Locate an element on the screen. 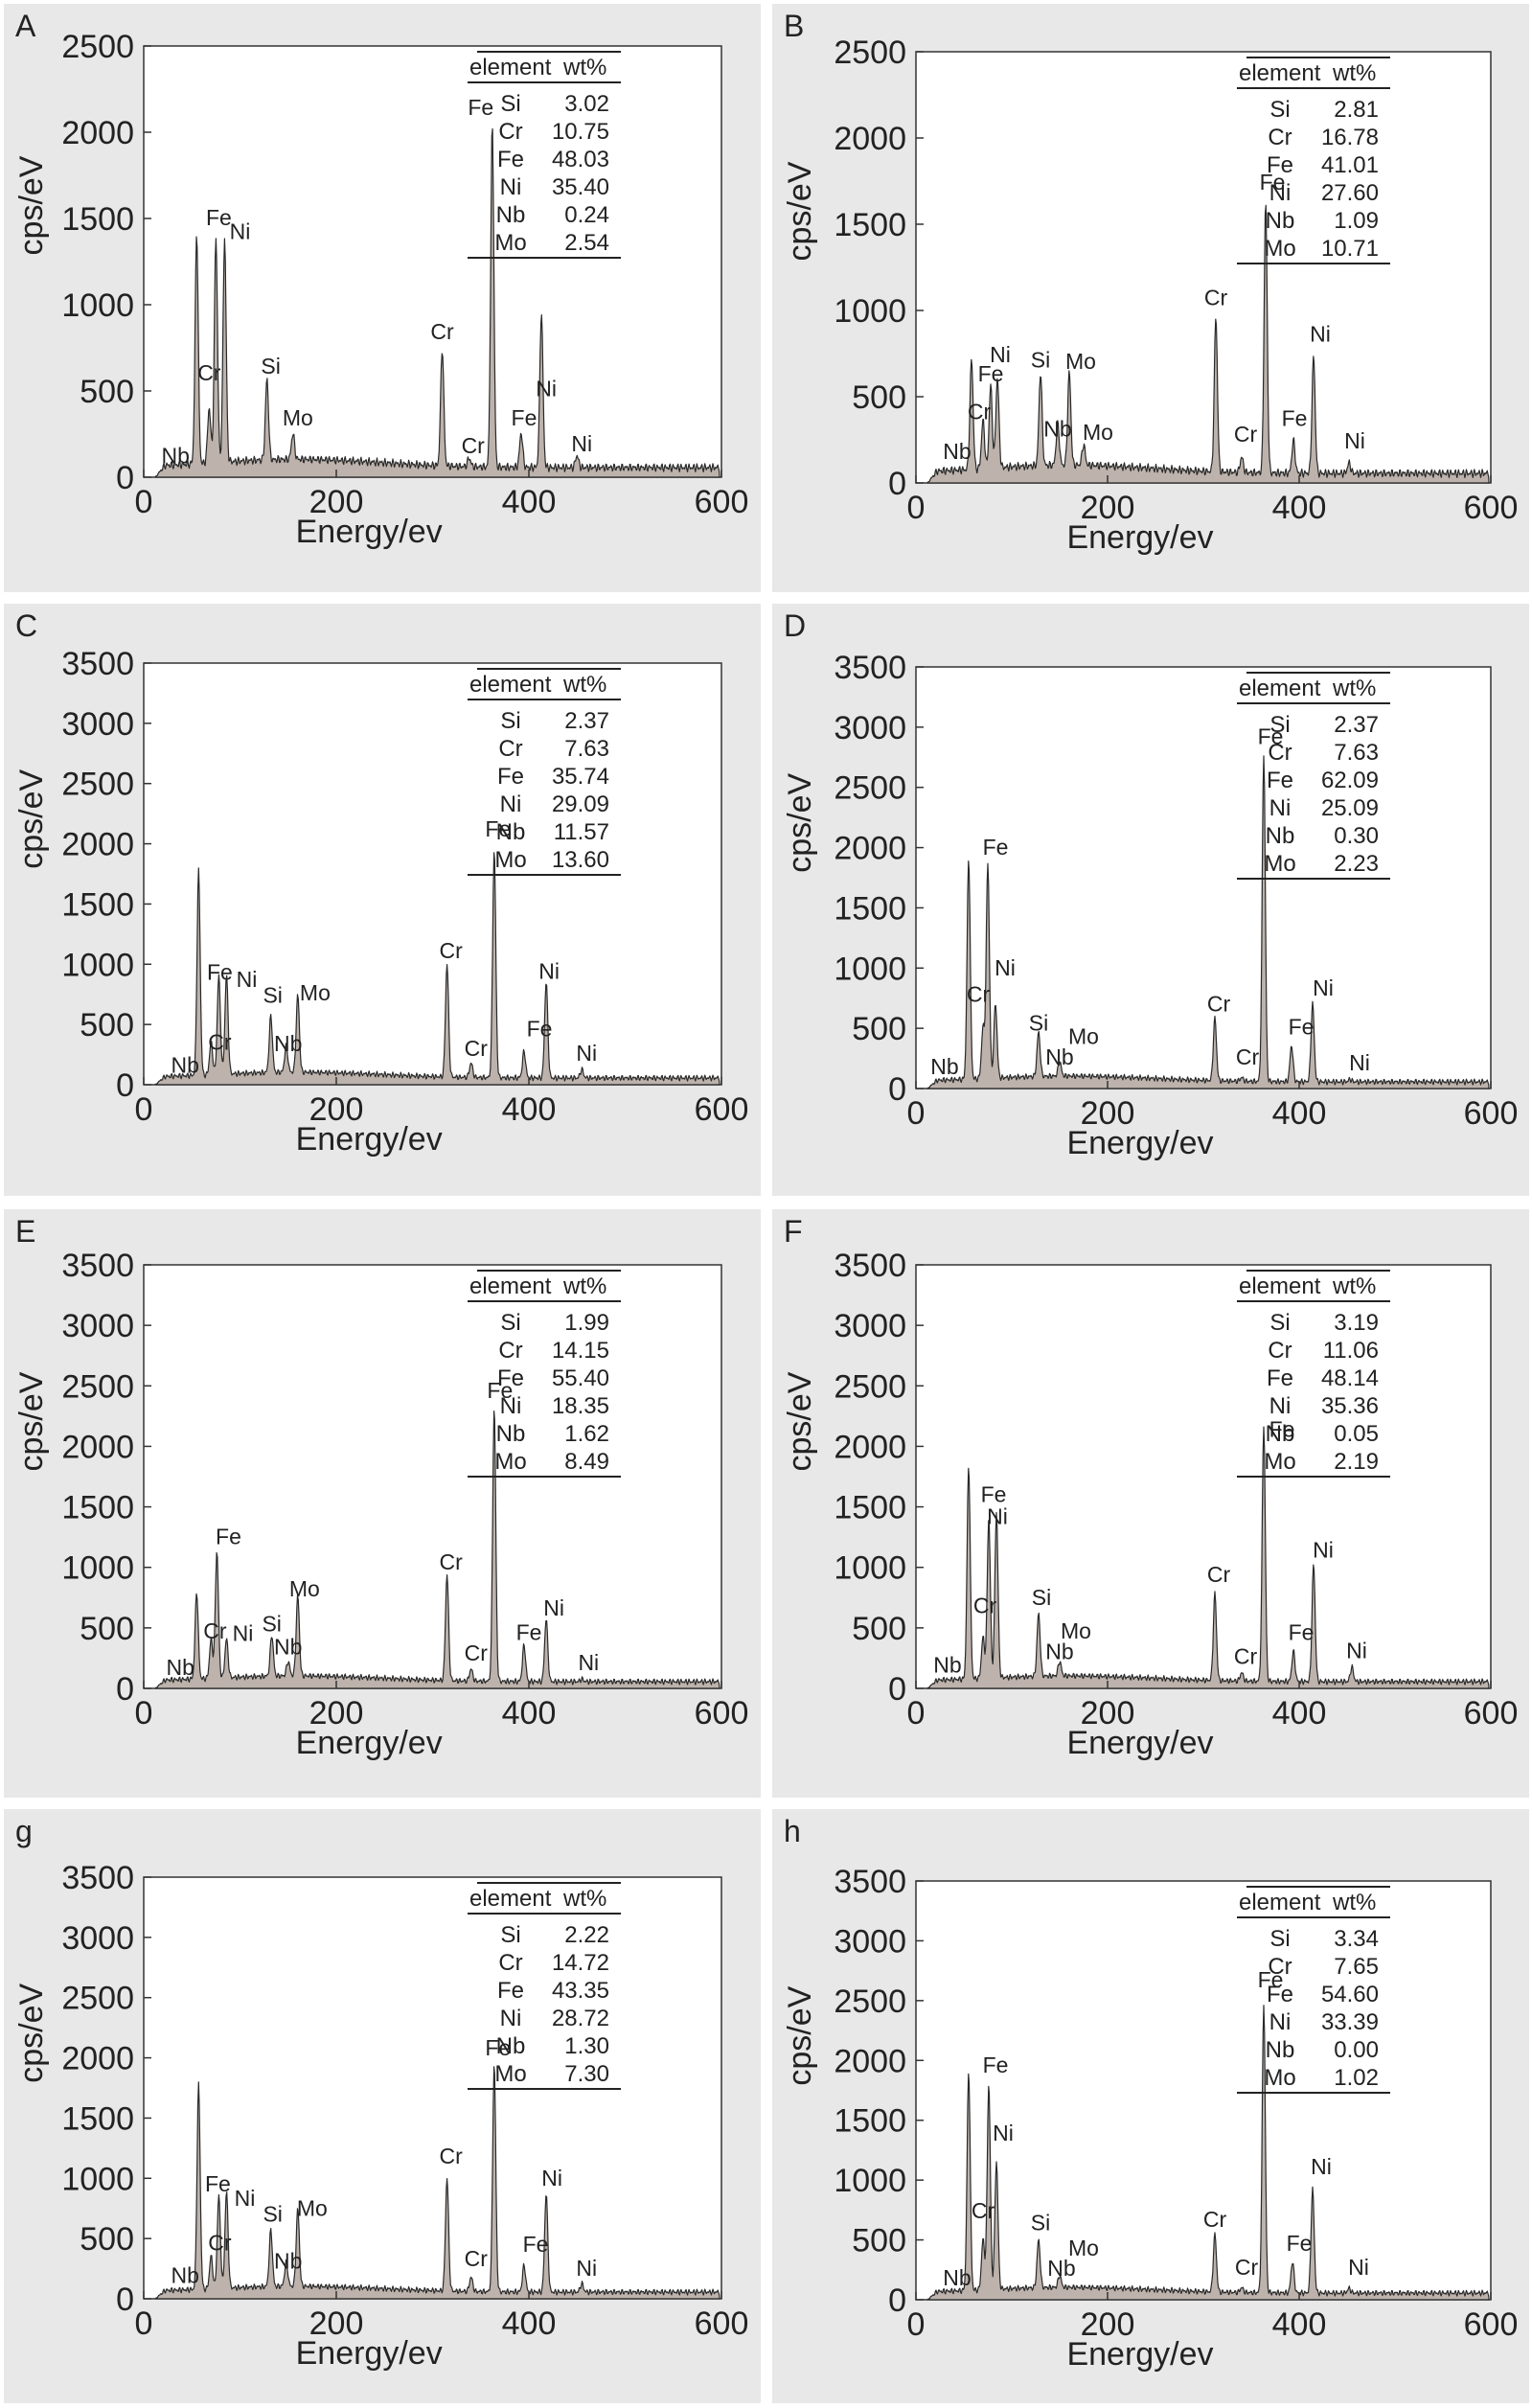  table-cell-element: Cr is located at coordinates (510, 1351).